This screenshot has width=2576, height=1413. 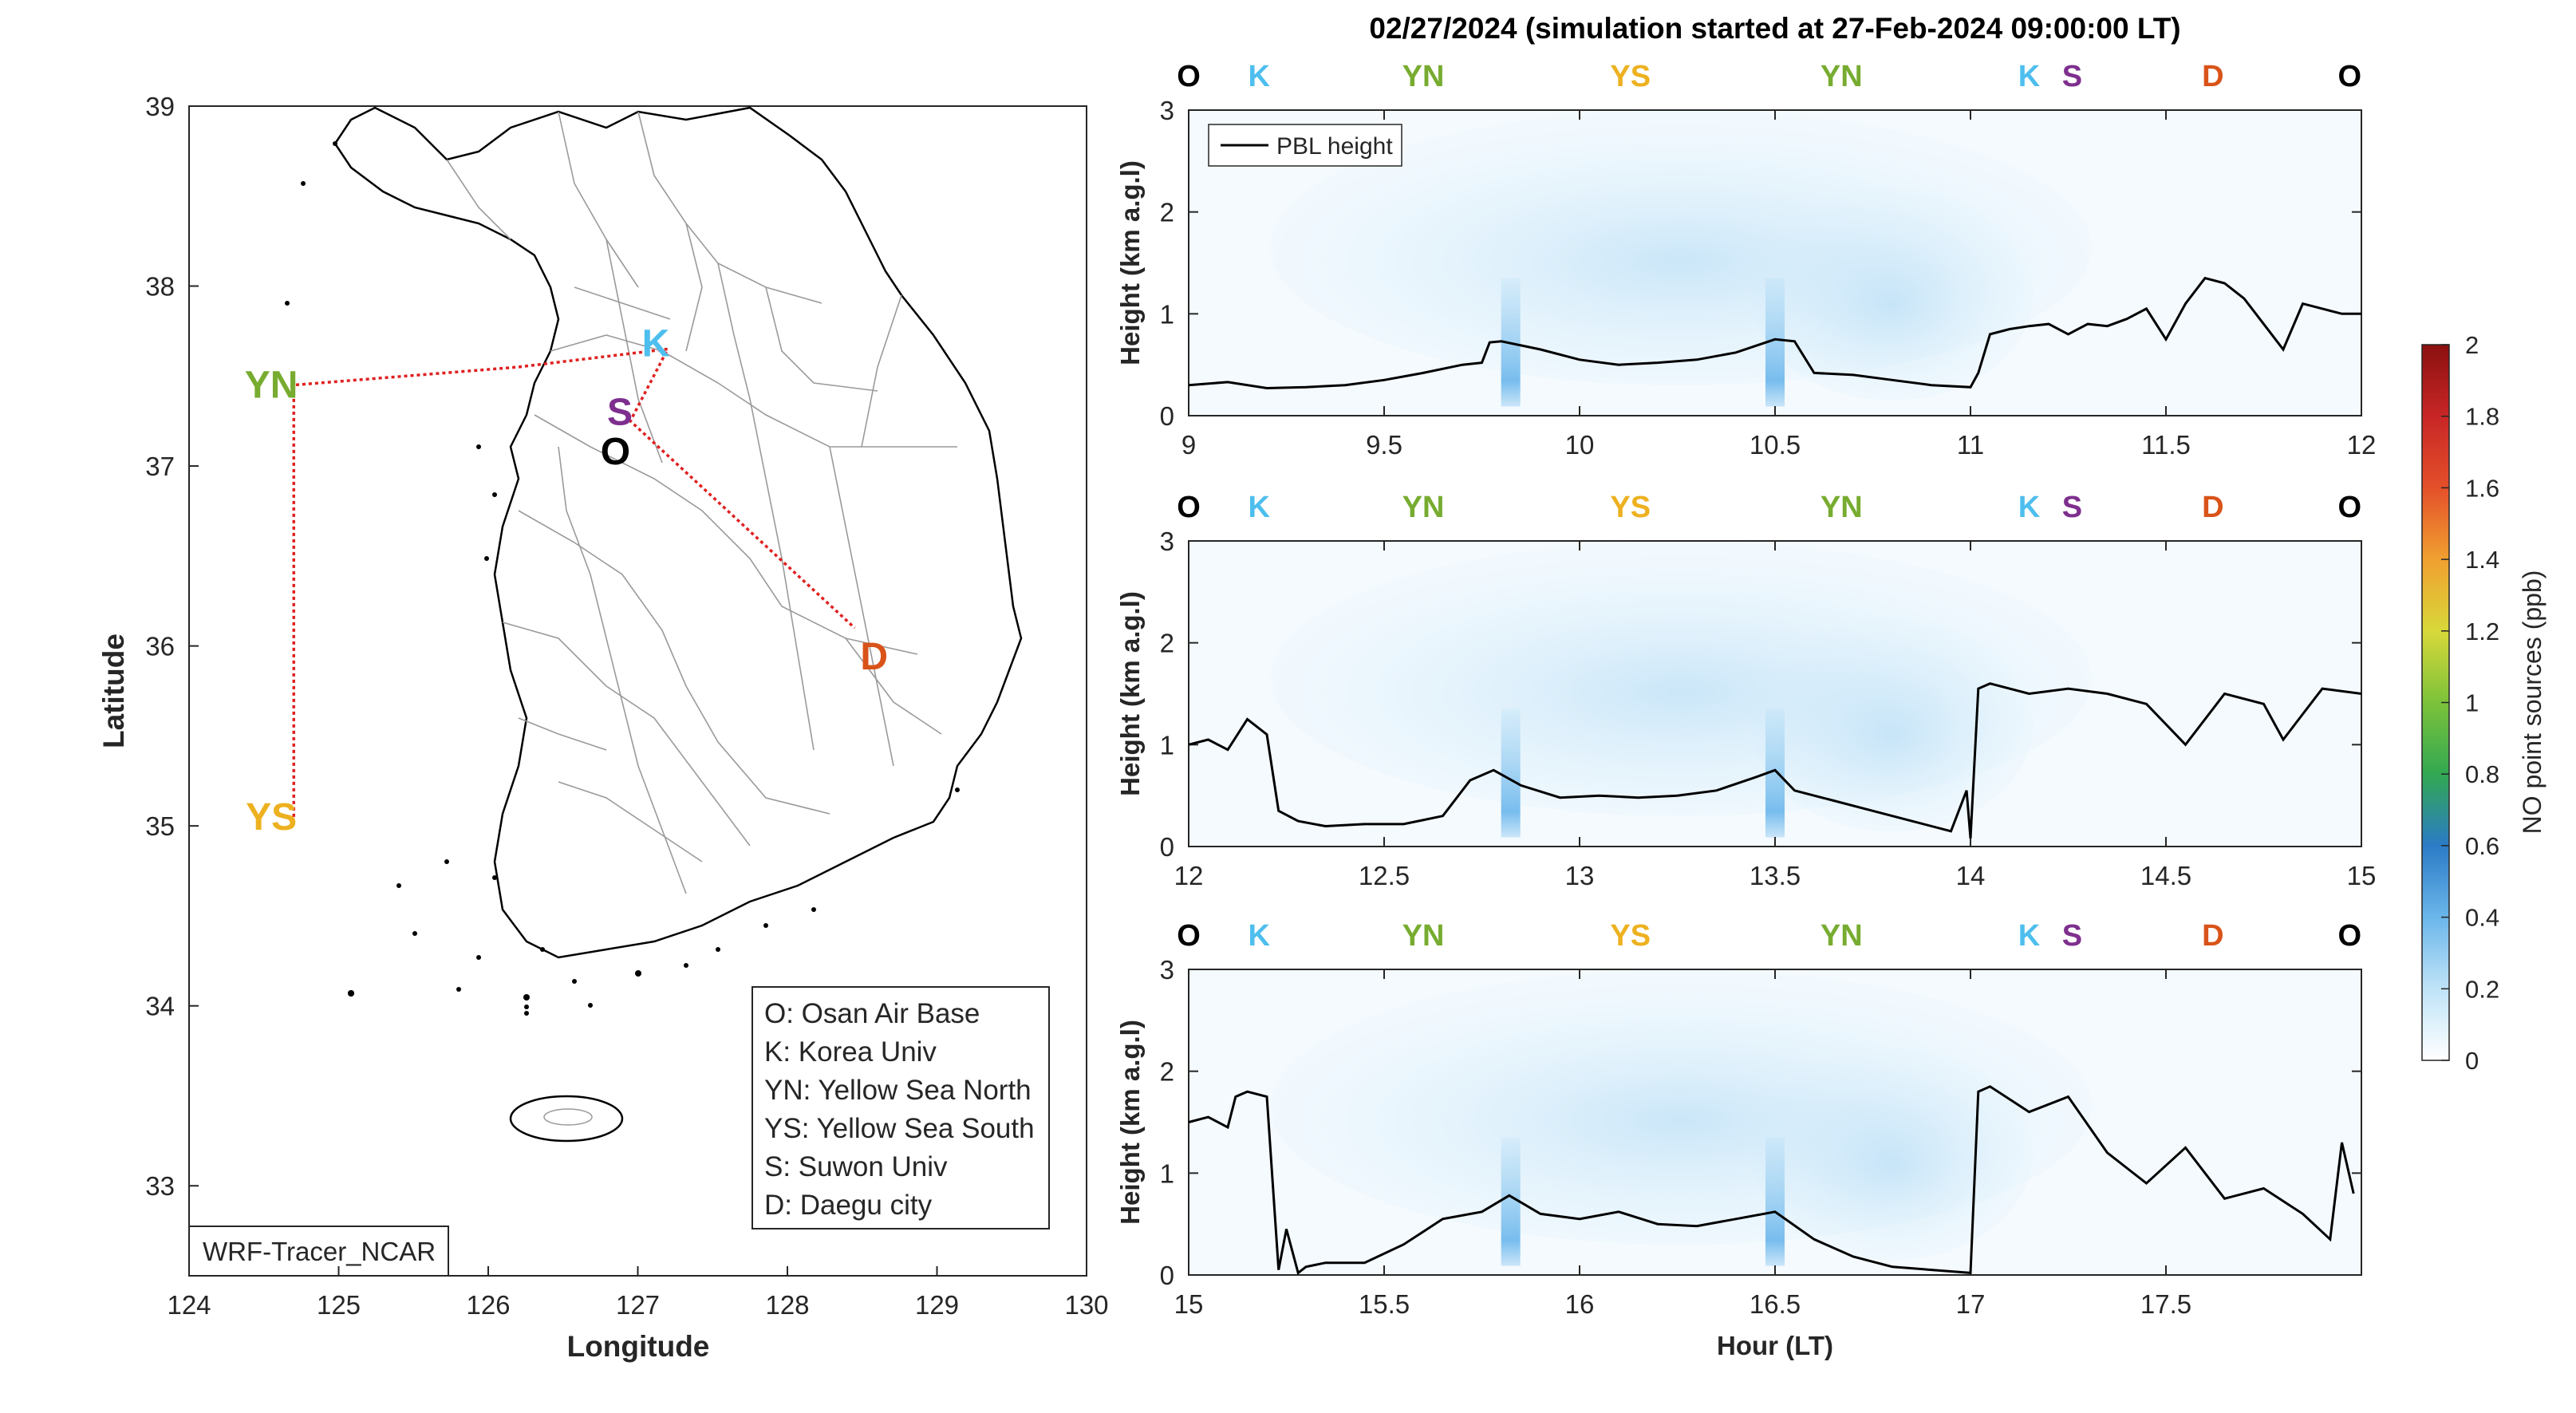 I want to click on panel-xlabel: Hour (LT), so click(x=1775, y=1345).